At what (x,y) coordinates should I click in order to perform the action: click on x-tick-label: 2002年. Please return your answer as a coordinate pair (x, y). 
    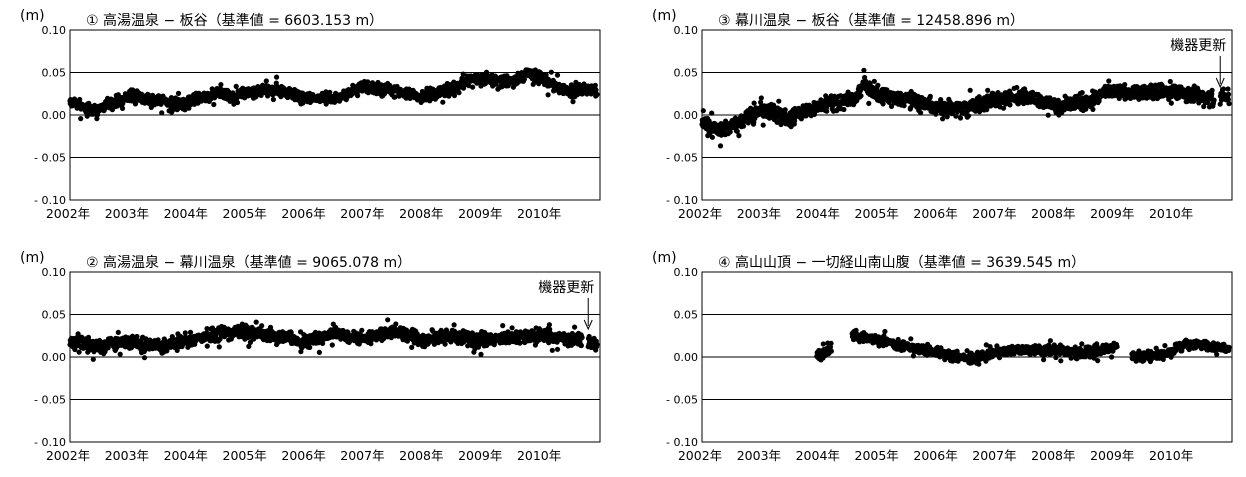
    Looking at the image, I should click on (700, 213).